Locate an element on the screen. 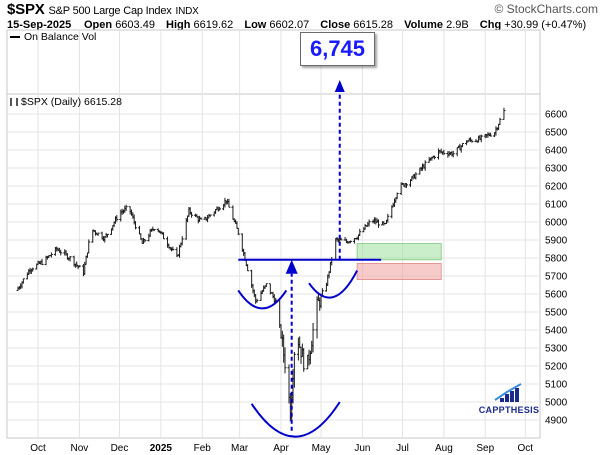  y-tick-label: 5200 is located at coordinates (556, 367).